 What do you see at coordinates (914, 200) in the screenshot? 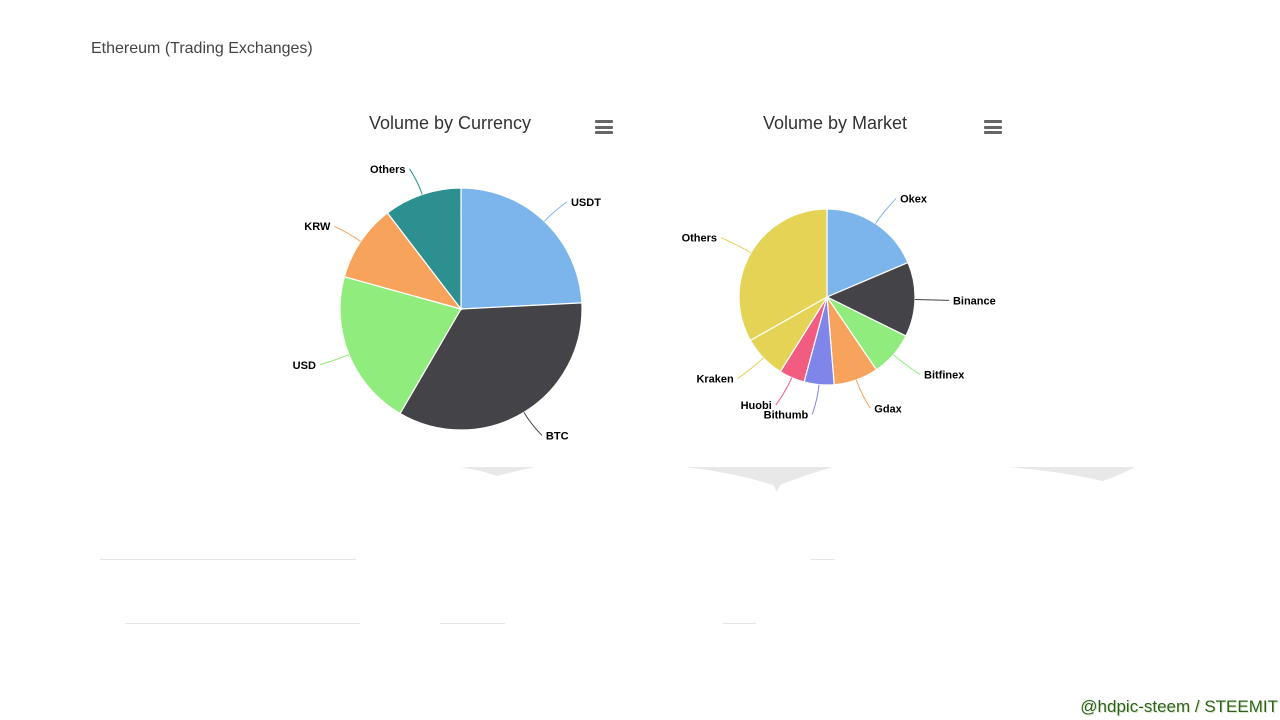
I see `slice-label-okex: Okex` at bounding box center [914, 200].